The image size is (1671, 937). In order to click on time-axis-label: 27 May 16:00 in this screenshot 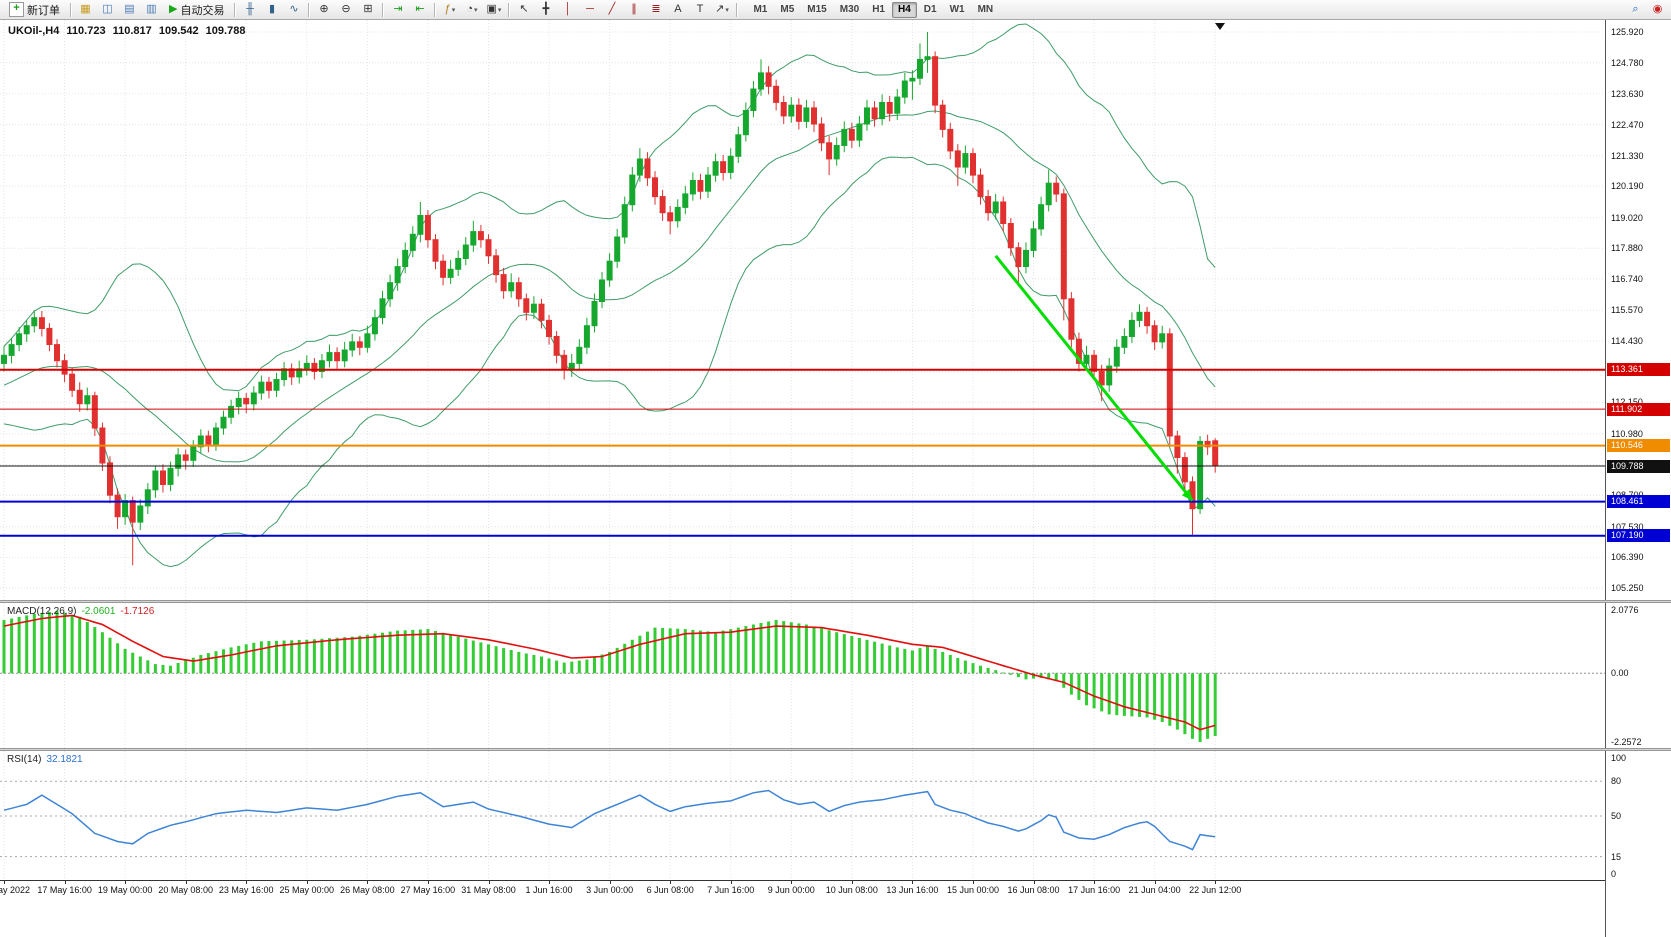, I will do `click(428, 890)`.